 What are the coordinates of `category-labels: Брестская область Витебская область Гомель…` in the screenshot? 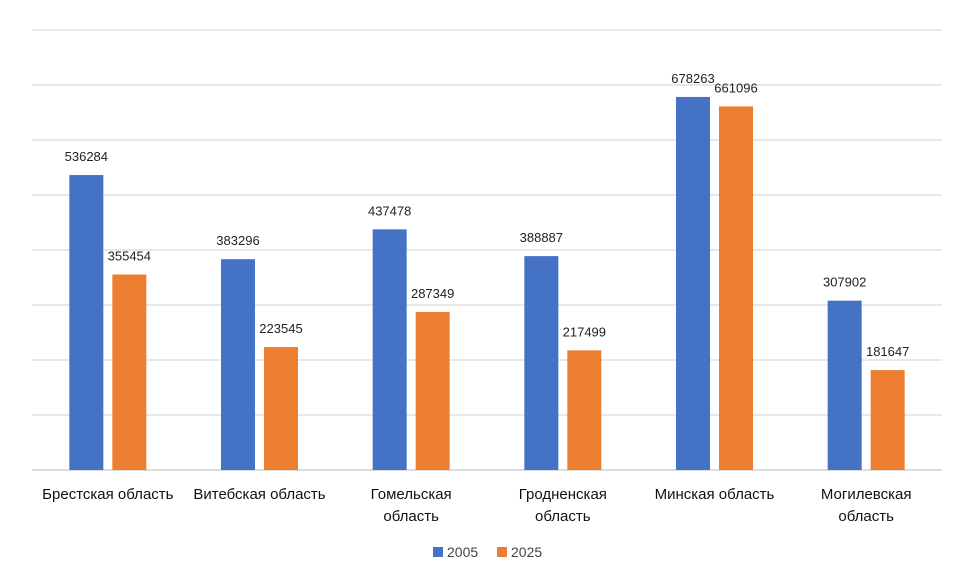 It's located at (476, 505).